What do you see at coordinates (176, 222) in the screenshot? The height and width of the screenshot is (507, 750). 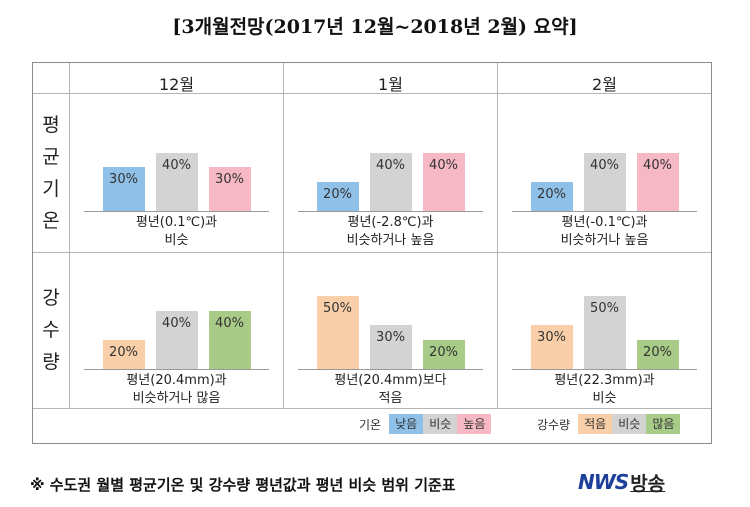 I see `panel-description-line: 평년(0.1℃)과` at bounding box center [176, 222].